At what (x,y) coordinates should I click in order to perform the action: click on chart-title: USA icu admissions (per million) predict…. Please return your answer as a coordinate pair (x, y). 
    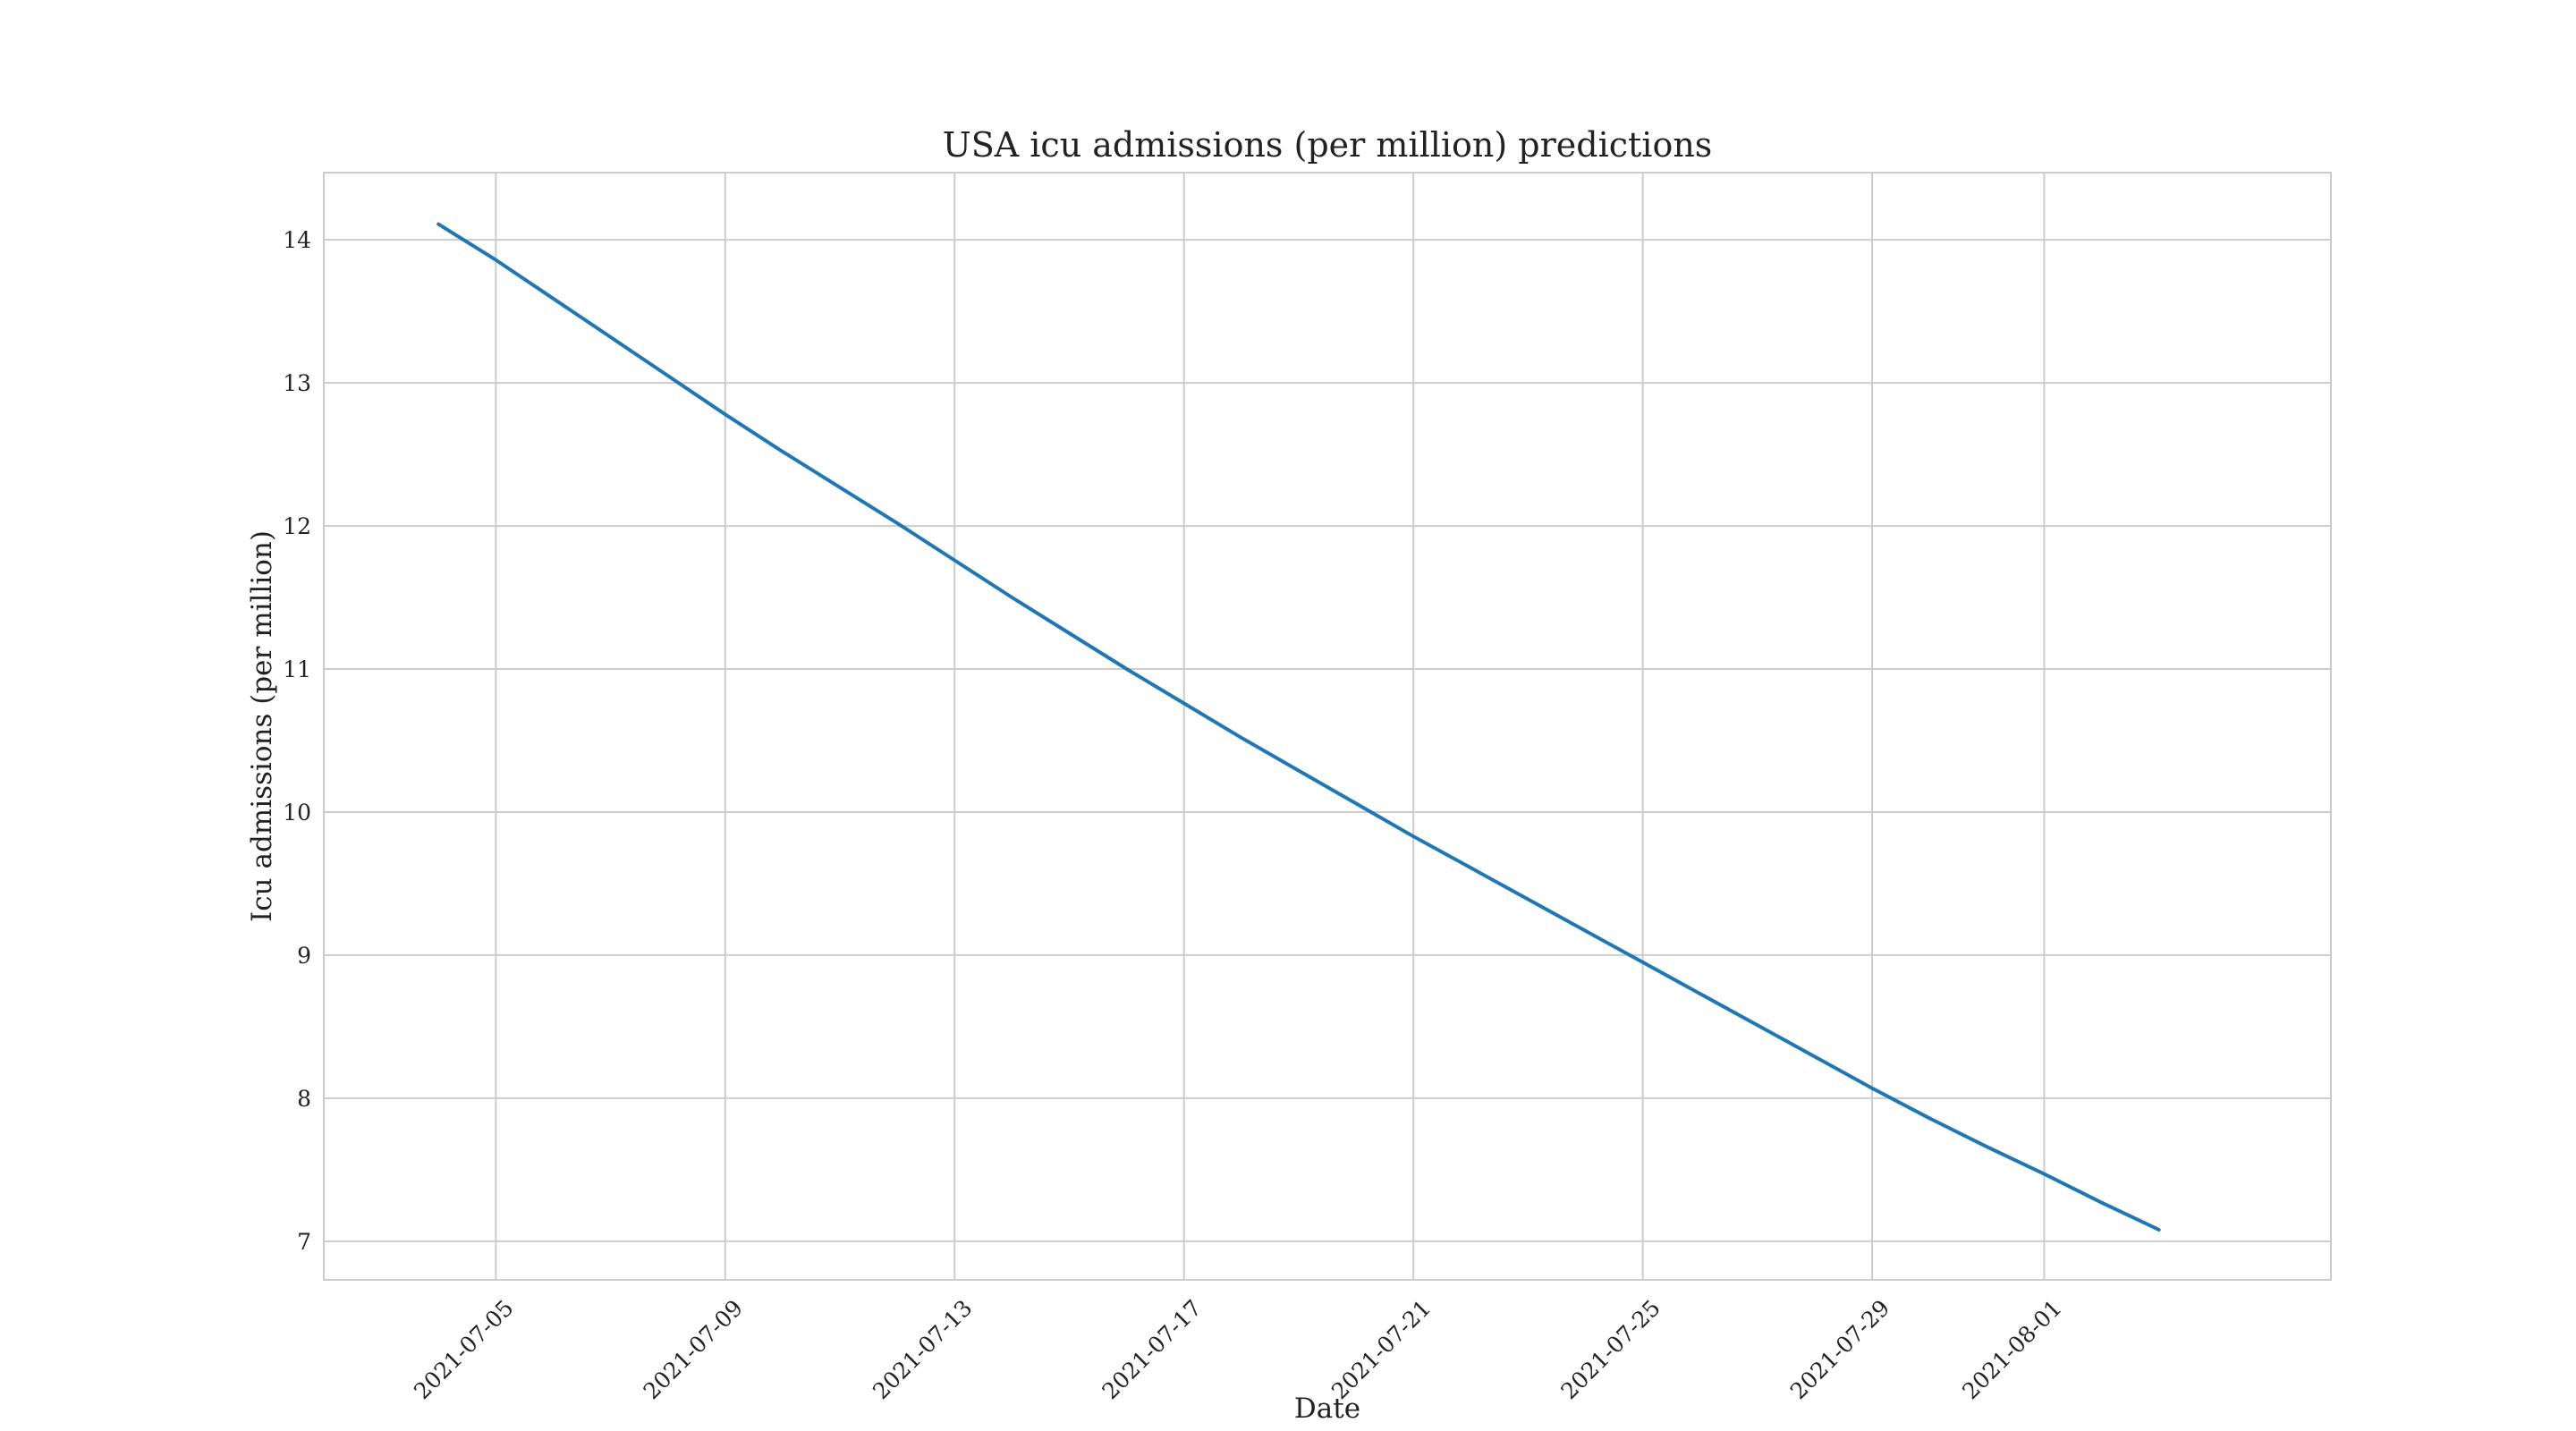
    Looking at the image, I should click on (1328, 145).